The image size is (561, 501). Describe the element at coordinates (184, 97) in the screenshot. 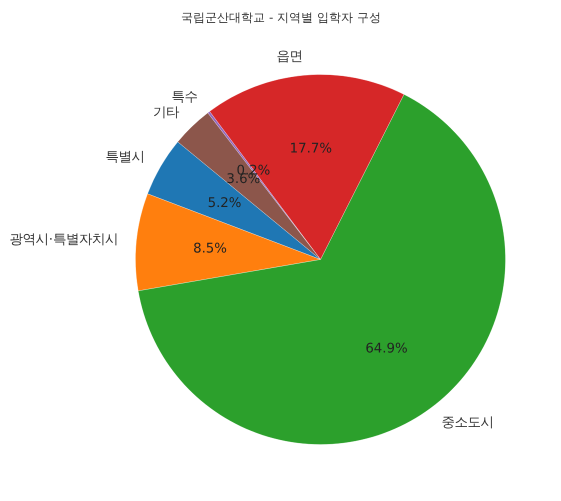

I see `slice-label: 특수` at that location.